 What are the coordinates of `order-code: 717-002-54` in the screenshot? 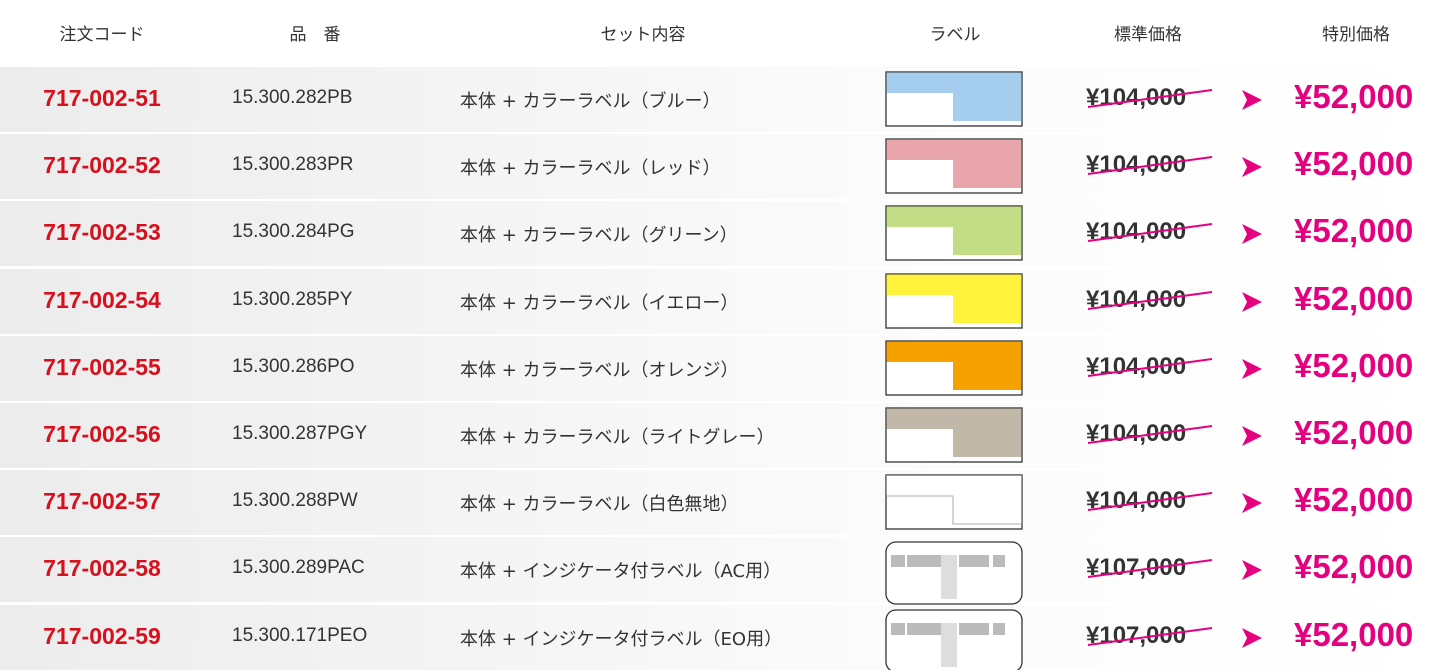 It's located at (102, 299).